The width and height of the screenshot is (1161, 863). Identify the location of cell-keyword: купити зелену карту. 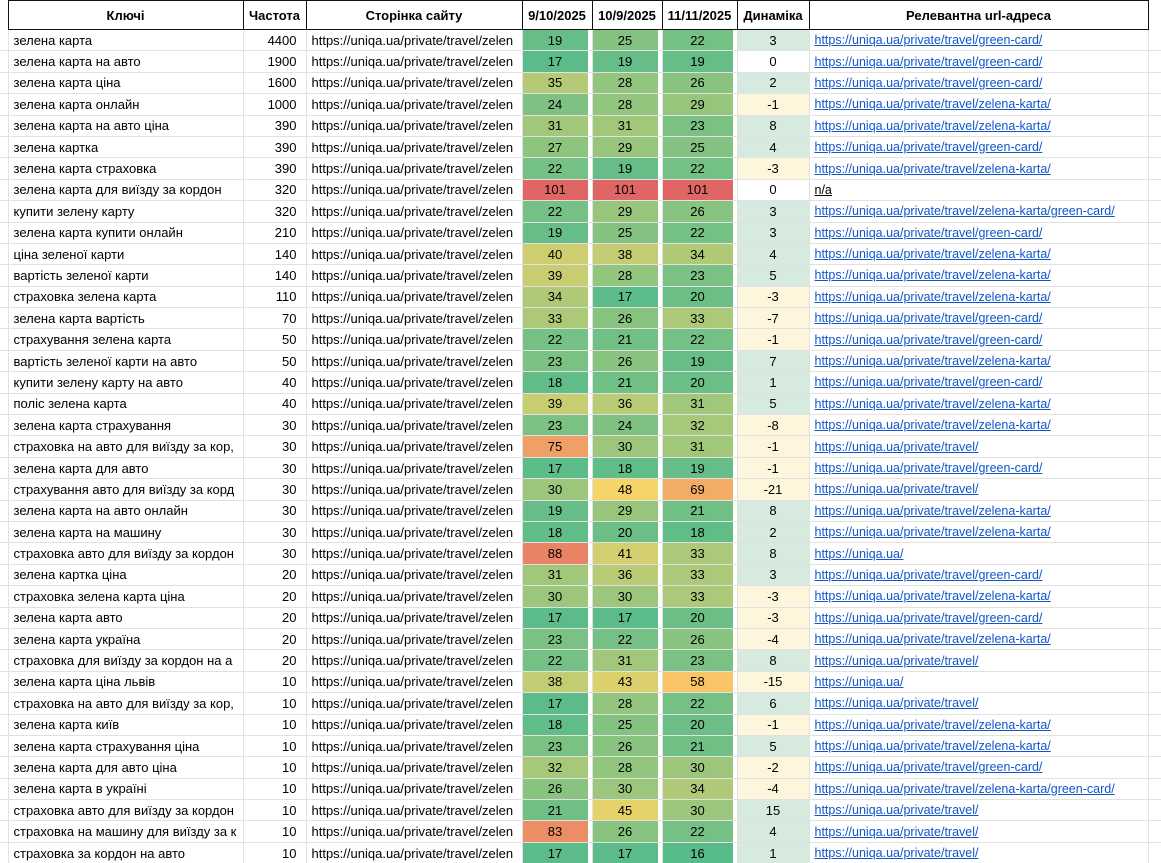
(126, 211).